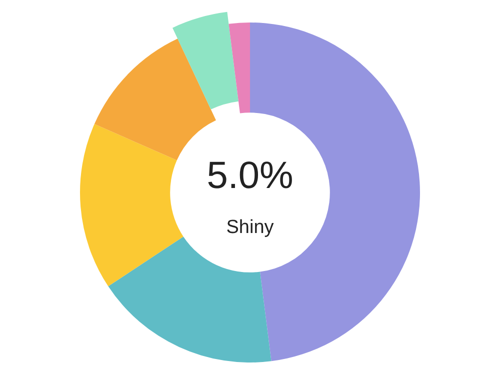 This screenshot has width=500, height=385. Describe the element at coordinates (250, 227) in the screenshot. I see `text: Shiny` at that location.